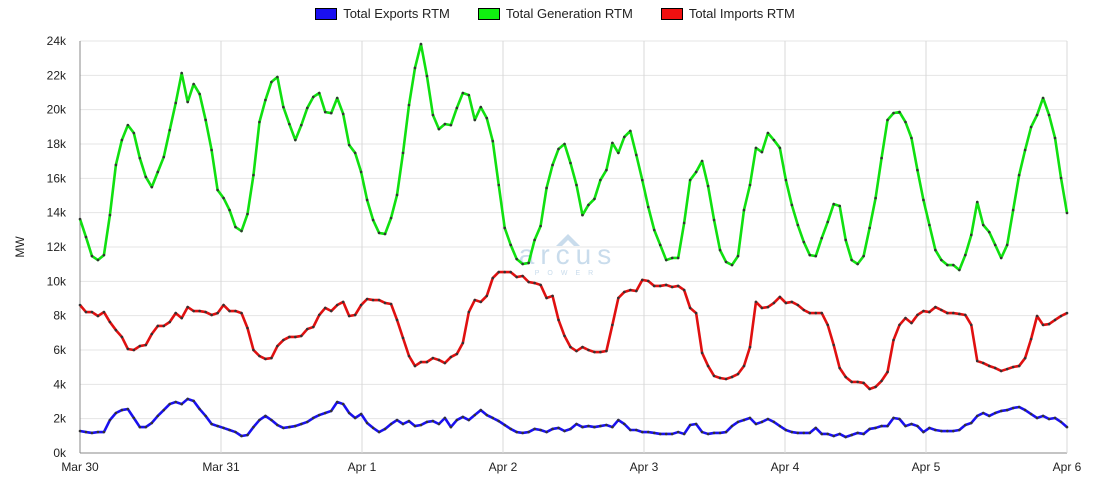 Image resolution: width=1100 pixels, height=500 pixels. What do you see at coordinates (555, 13) in the screenshot?
I see `legend-item-generation: Total Generation RTM` at bounding box center [555, 13].